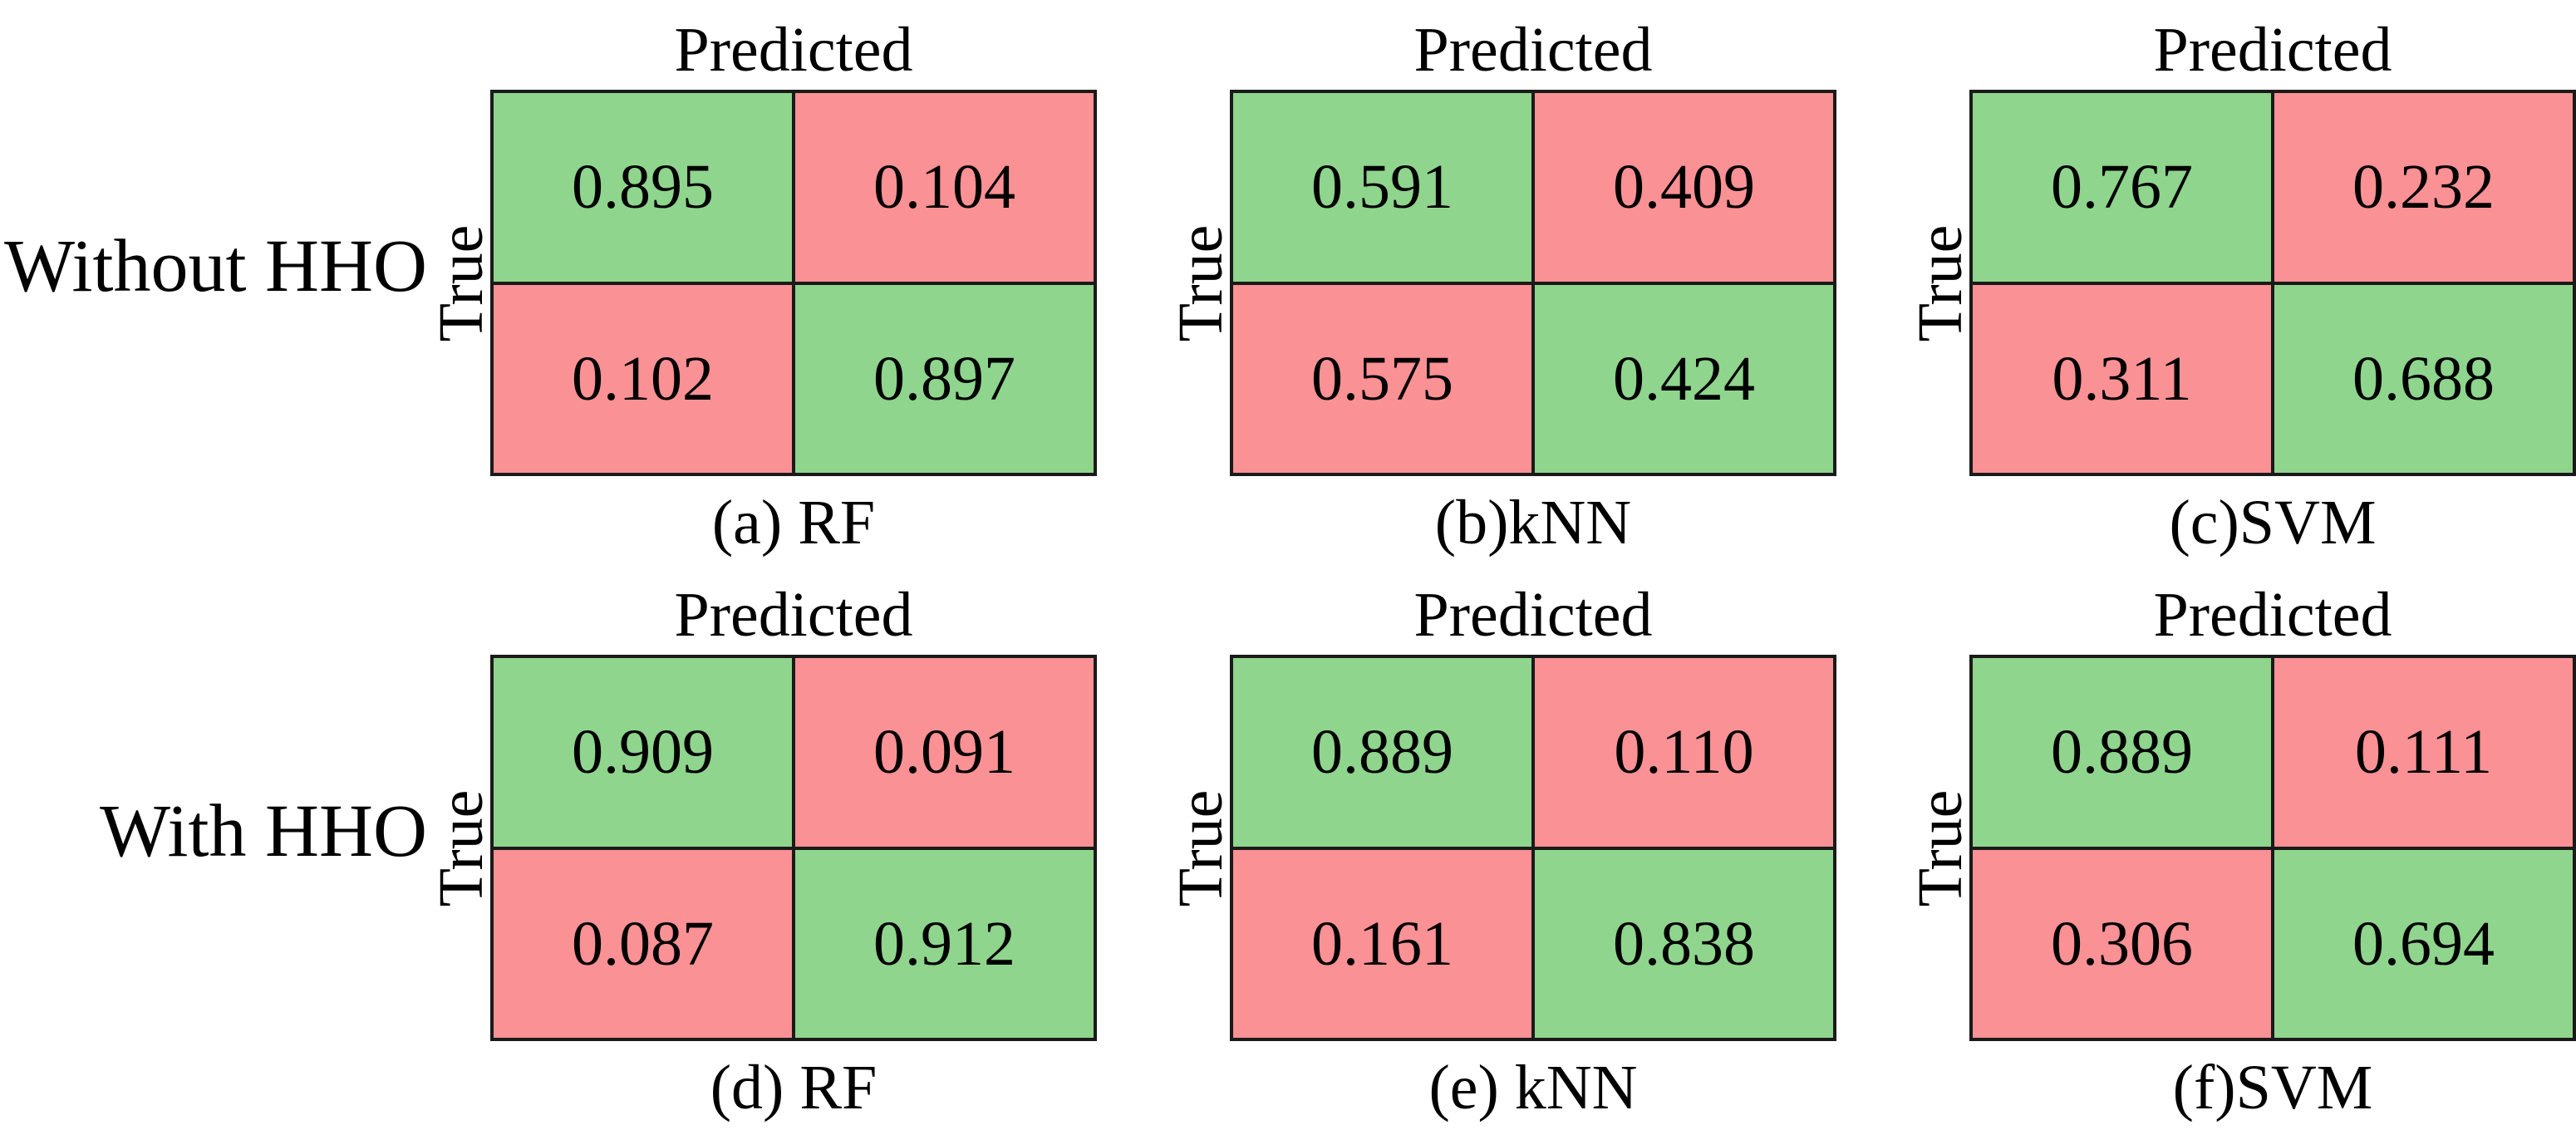 The height and width of the screenshot is (1130, 2576). I want to click on panel-caption-e: (e) kNN, so click(1533, 1088).